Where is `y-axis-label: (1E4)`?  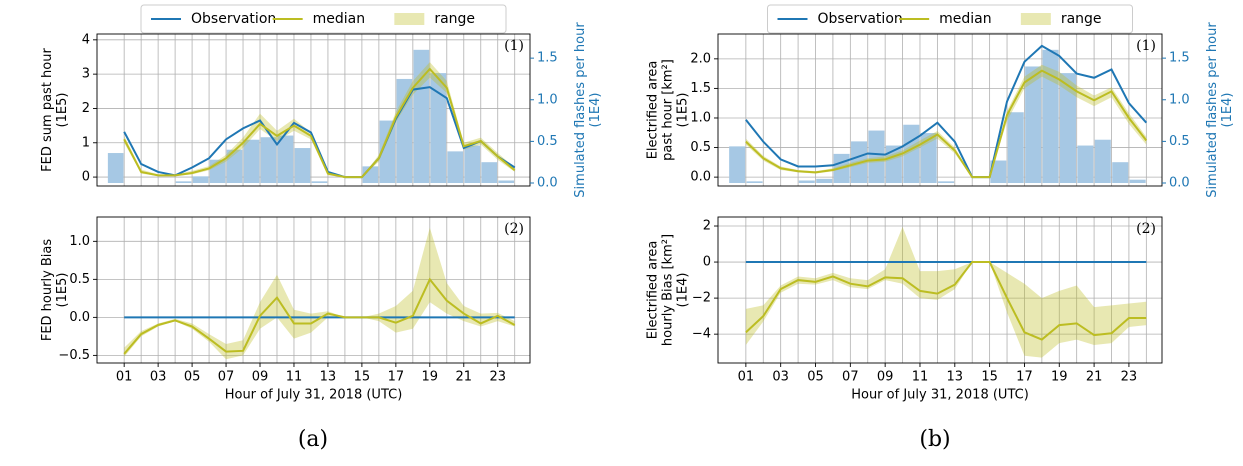
y-axis-label: (1E4) is located at coordinates (683, 290).